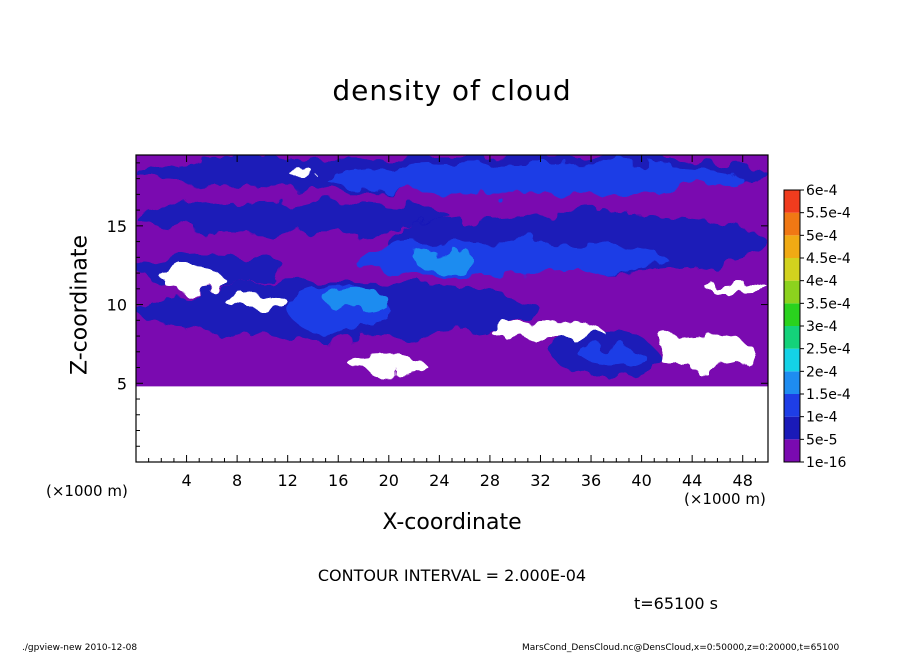 The width and height of the screenshot is (904, 654). I want to click on x-tick-label: 4, so click(186, 480).